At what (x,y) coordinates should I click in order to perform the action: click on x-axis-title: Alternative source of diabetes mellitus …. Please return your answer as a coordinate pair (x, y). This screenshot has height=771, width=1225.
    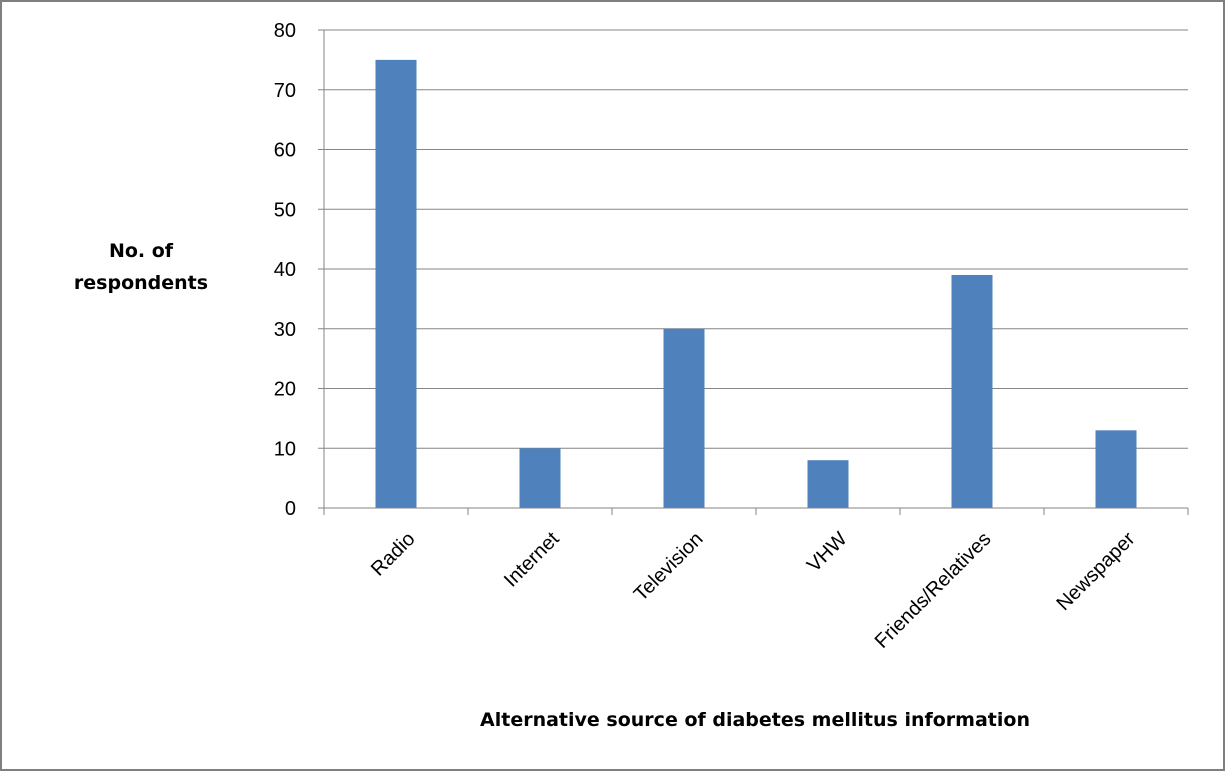
    Looking at the image, I should click on (755, 720).